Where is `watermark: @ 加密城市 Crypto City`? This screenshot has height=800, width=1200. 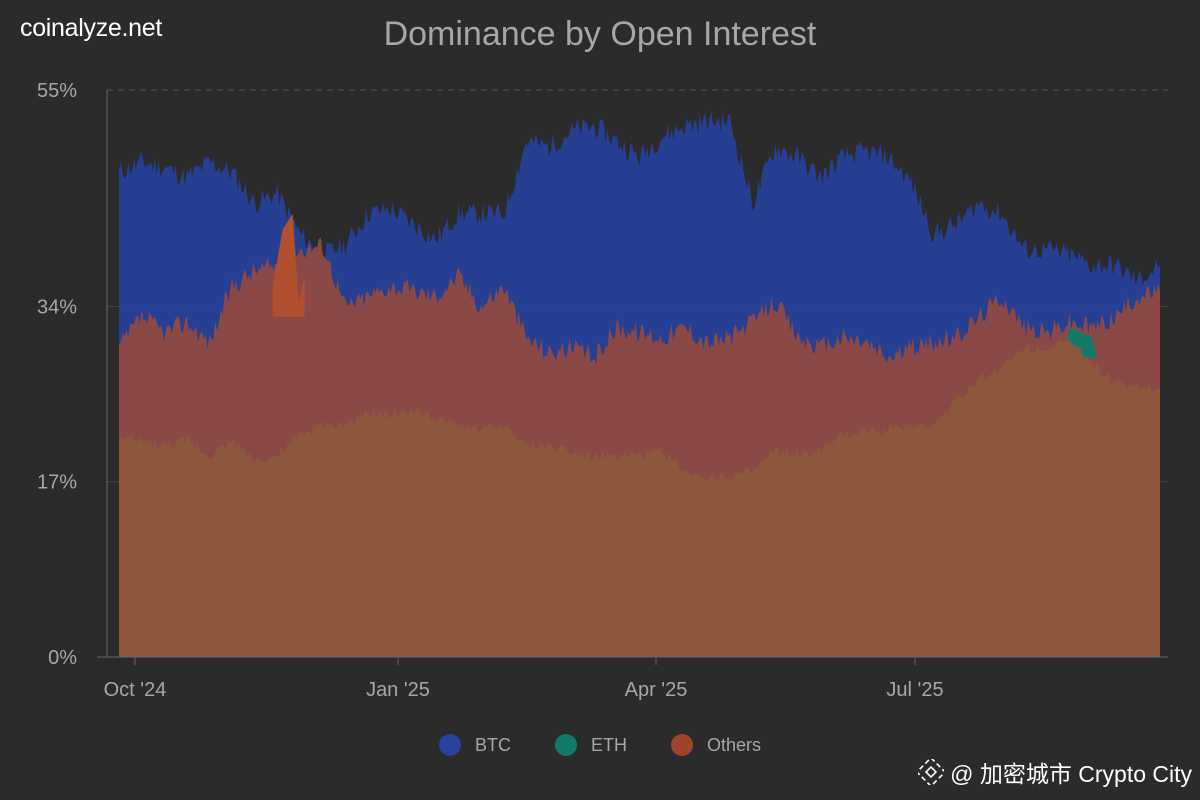 watermark: @ 加密城市 Crypto City is located at coordinates (1055, 772).